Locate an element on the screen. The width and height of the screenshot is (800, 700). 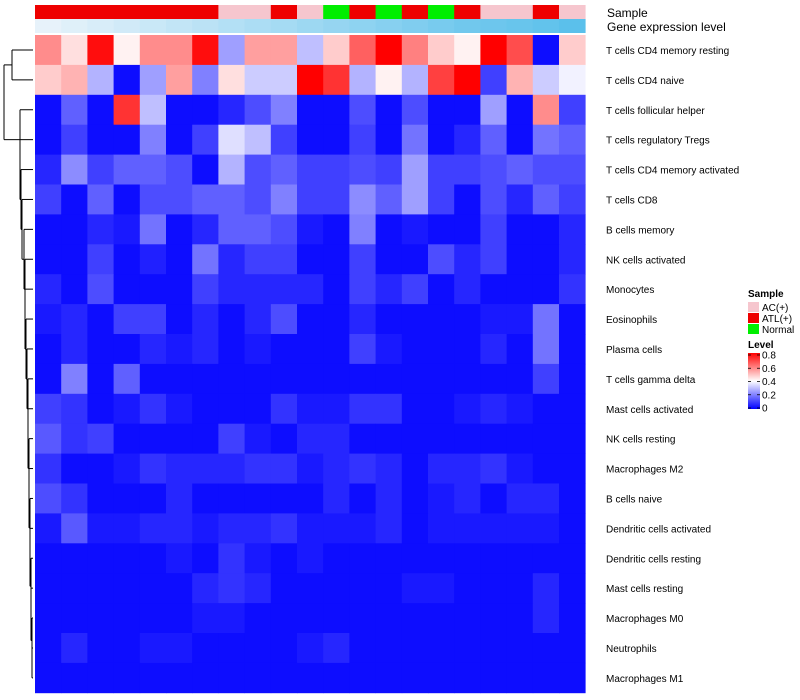
annotation-labels: Sample Gene expression level is located at coordinates (666, 20).